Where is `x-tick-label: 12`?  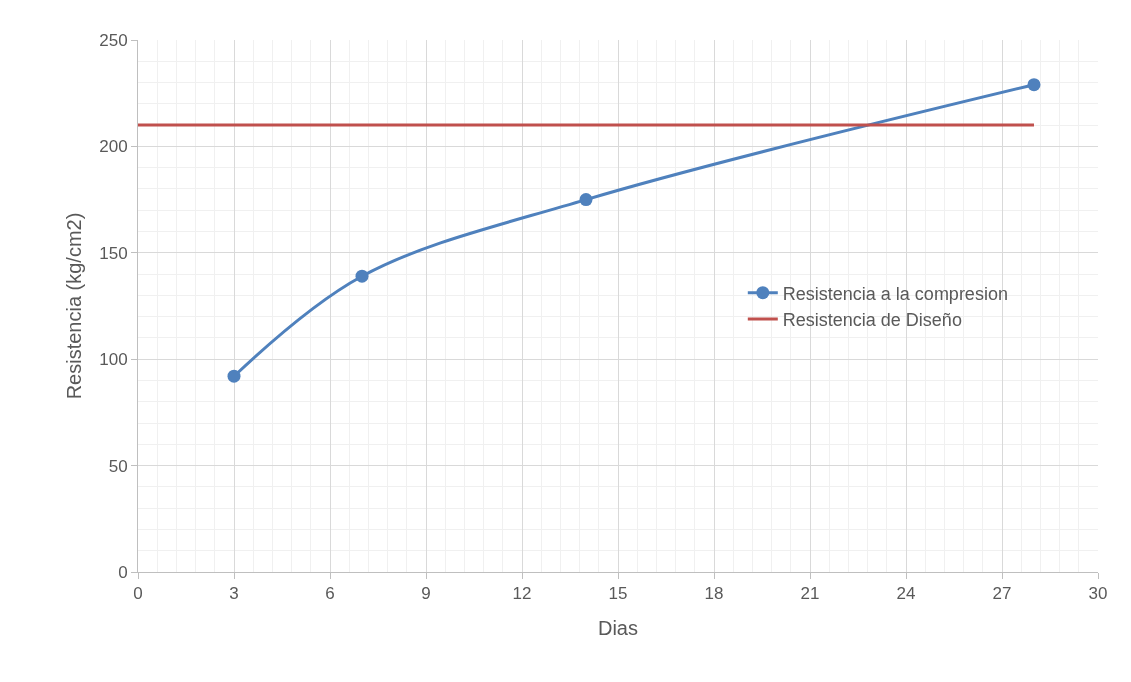
x-tick-label: 12 is located at coordinates (522, 594).